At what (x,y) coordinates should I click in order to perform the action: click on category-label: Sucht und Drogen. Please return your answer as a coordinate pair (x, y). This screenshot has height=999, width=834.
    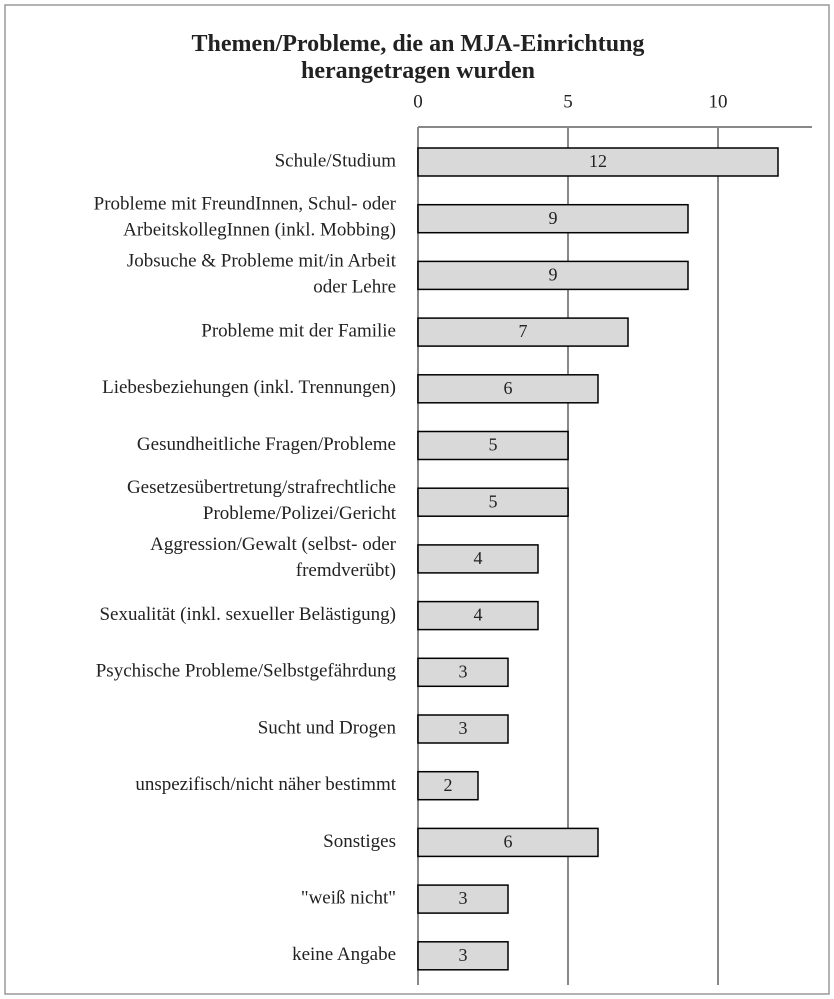
    Looking at the image, I should click on (327, 727).